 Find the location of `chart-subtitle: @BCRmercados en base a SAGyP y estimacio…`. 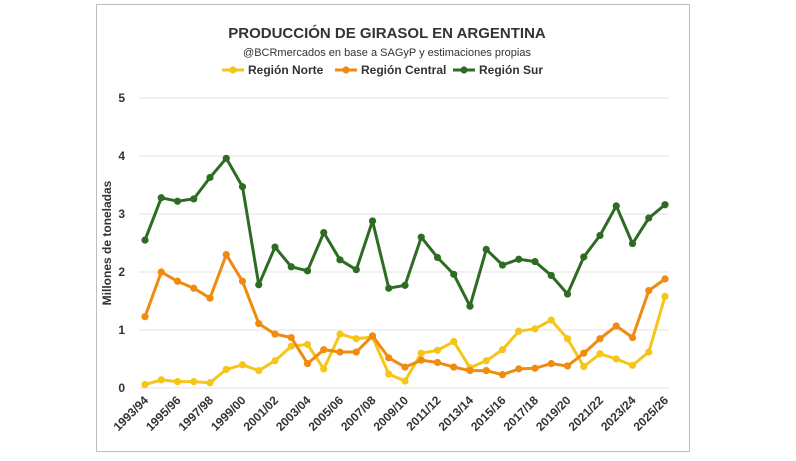

chart-subtitle: @BCRmercados en base a SAGyP y estimacio… is located at coordinates (387, 53).